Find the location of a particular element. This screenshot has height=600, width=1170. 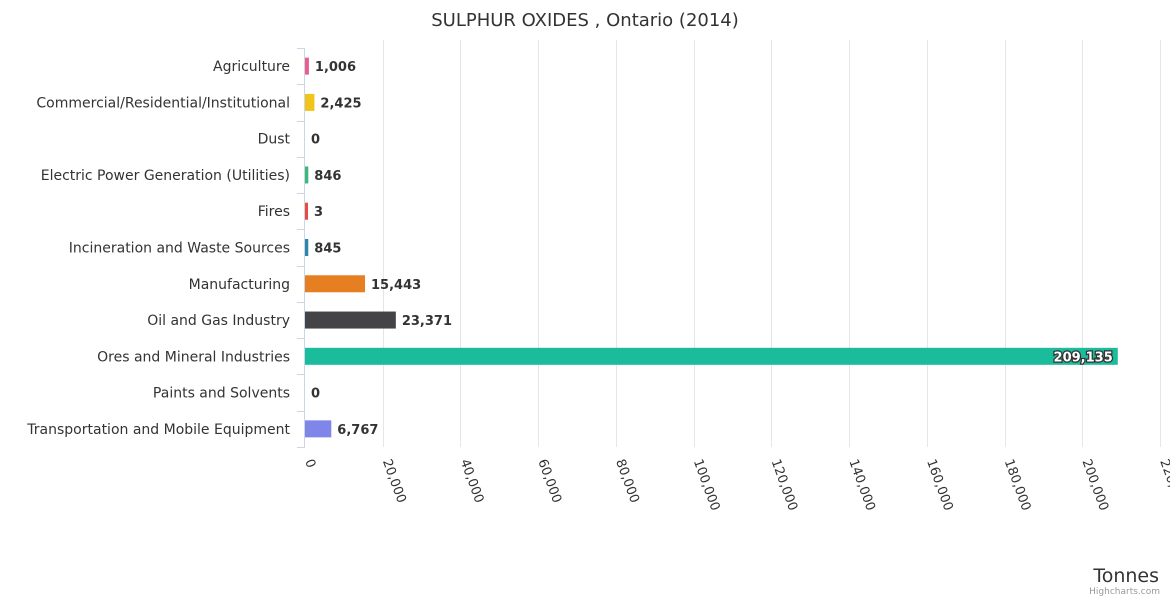

x-tick-label: 0 is located at coordinates (309, 463).